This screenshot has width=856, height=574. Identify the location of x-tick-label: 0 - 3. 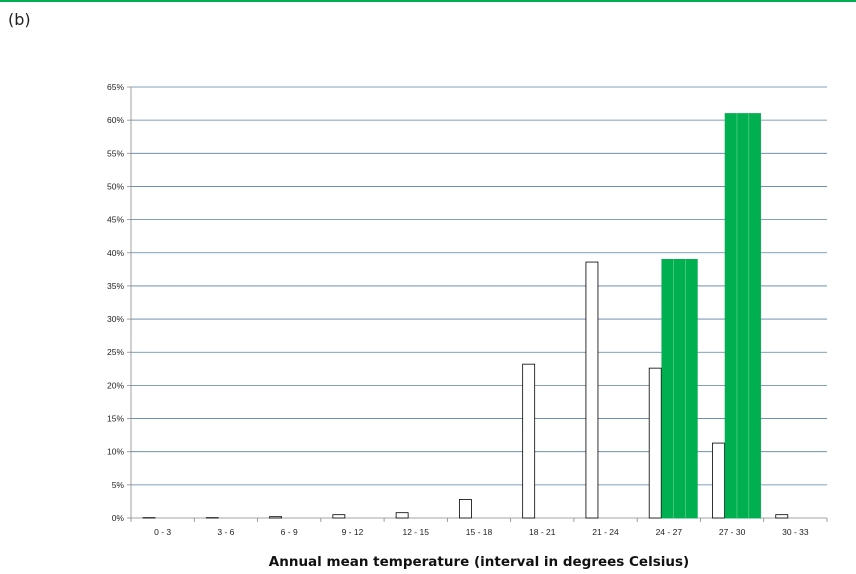
(162, 532).